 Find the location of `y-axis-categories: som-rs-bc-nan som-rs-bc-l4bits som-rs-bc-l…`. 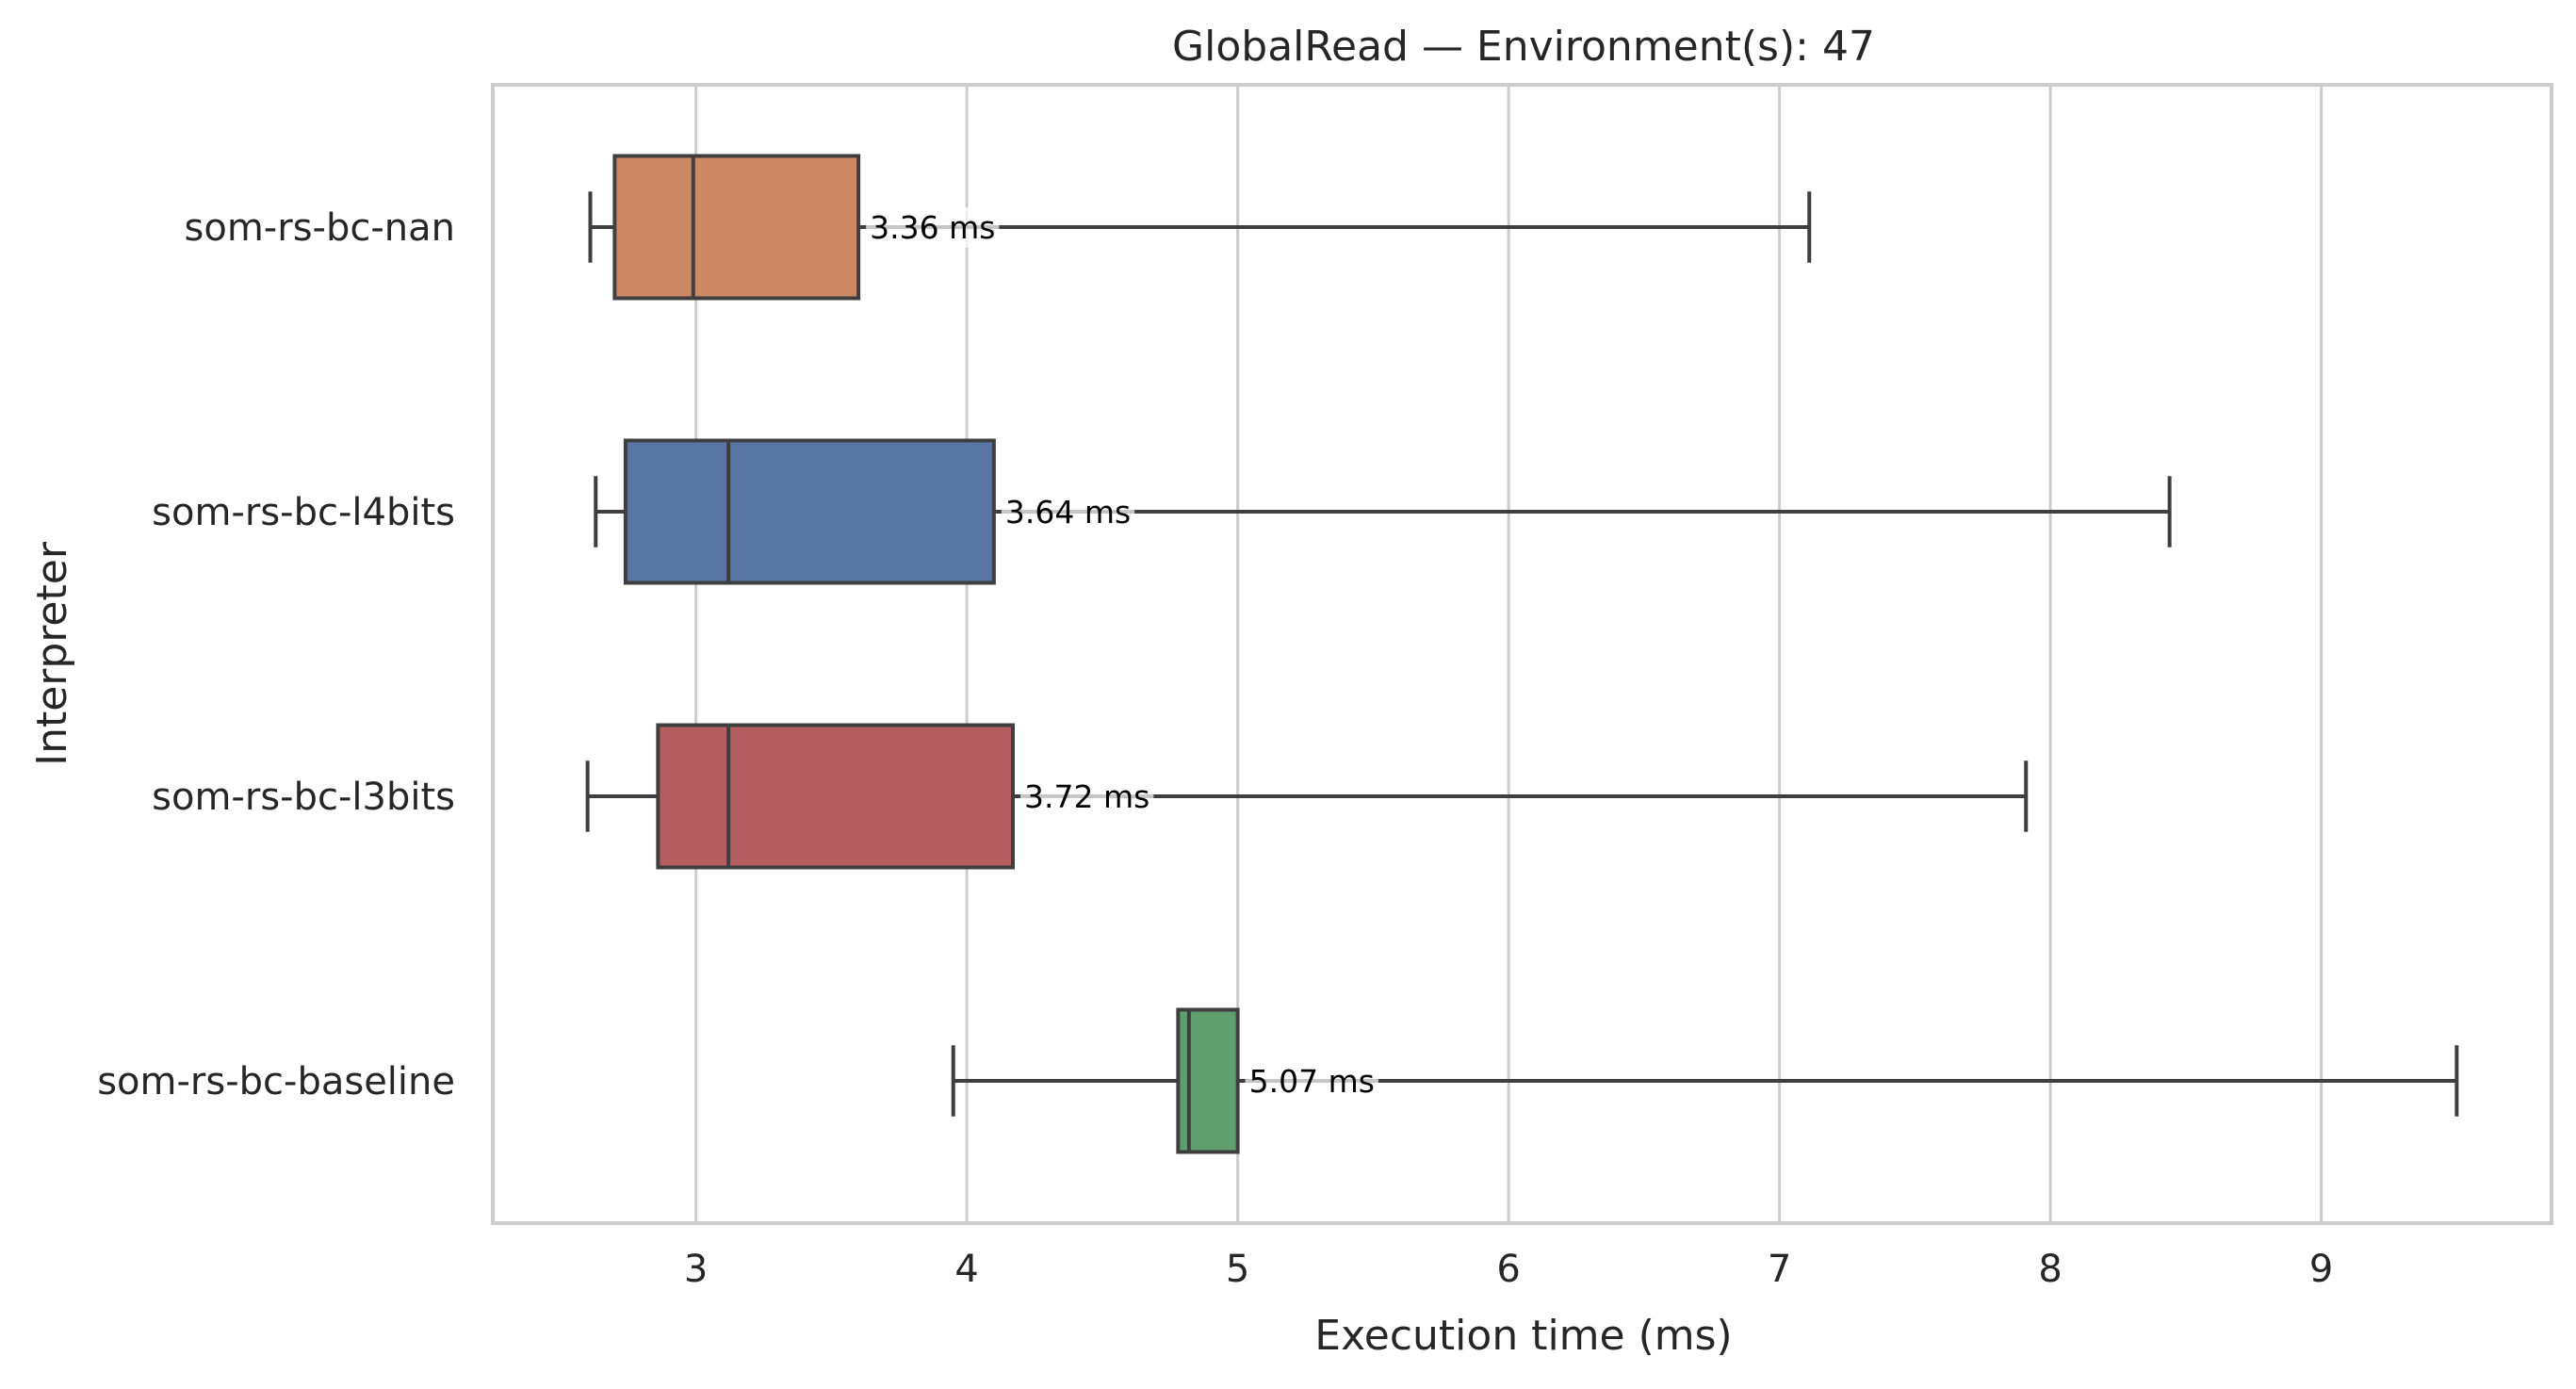

y-axis-categories: som-rs-bc-nan som-rs-bc-l4bits som-rs-bc-l… is located at coordinates (276, 655).